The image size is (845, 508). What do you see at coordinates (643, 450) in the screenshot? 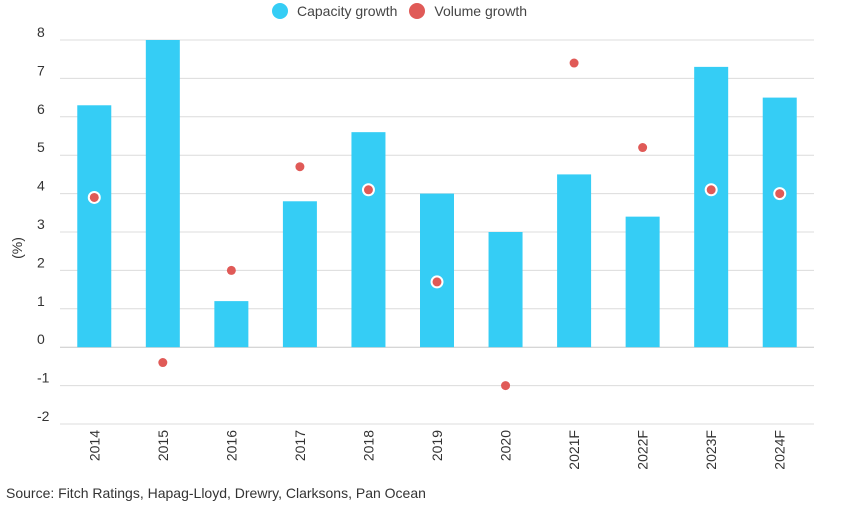
I see `x-tick-label: 2022F` at bounding box center [643, 450].